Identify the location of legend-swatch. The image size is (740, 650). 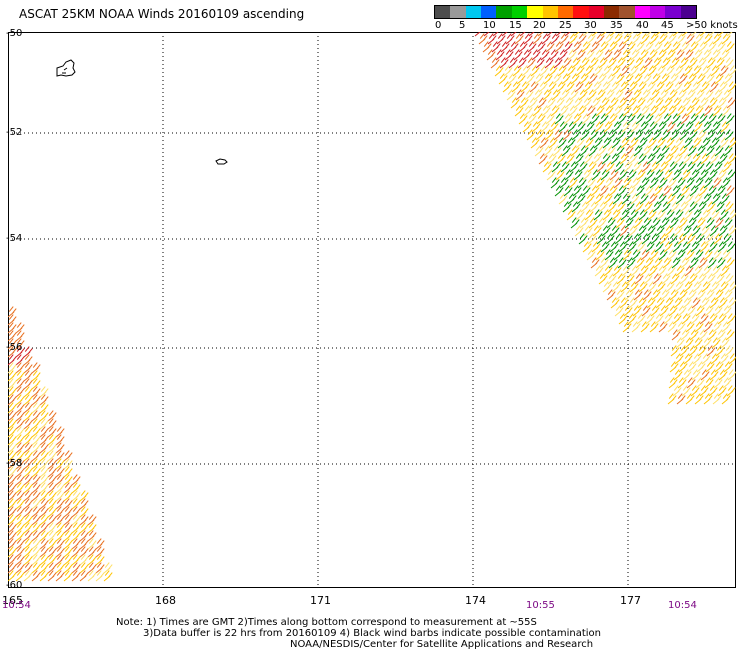
(504, 12).